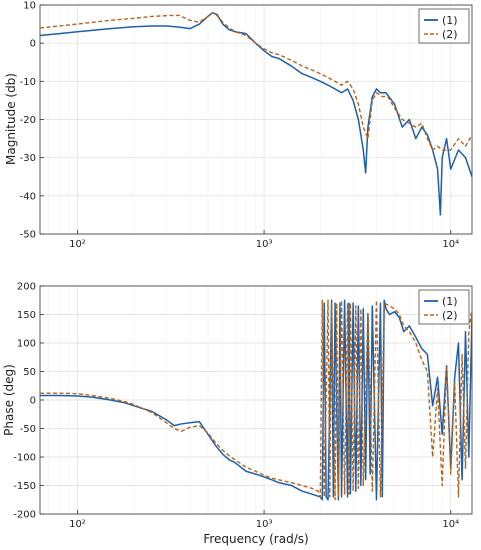  Describe the element at coordinates (24, 458) in the screenshot. I see `phase-y-tick-label: -100` at that location.